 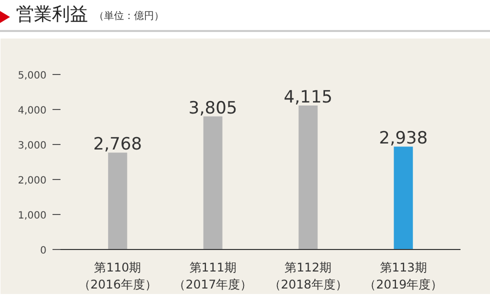 What do you see at coordinates (117, 144) in the screenshot?
I see `data-label: 2,768` at bounding box center [117, 144].